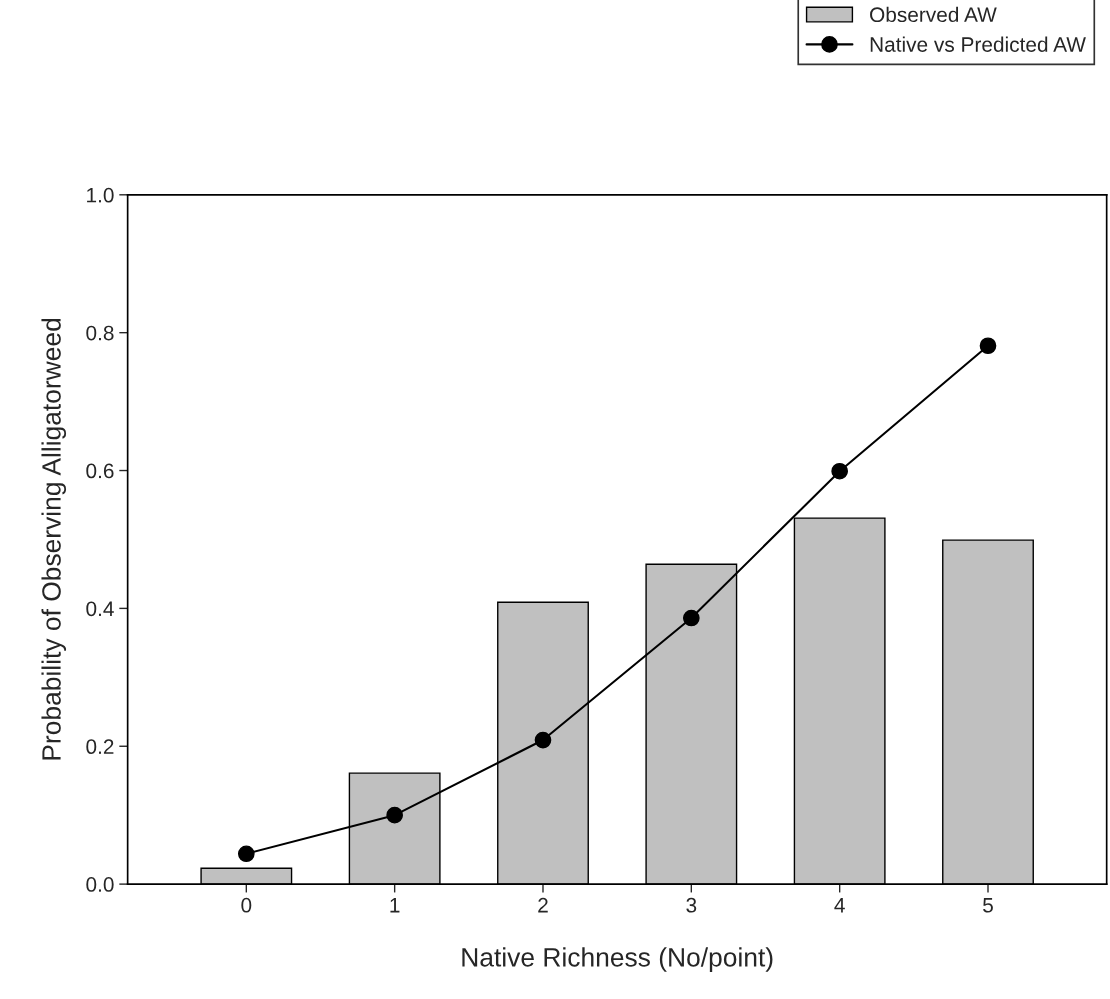 The image size is (1110, 999). I want to click on y-tick-label: 0.8, so click(100, 333).